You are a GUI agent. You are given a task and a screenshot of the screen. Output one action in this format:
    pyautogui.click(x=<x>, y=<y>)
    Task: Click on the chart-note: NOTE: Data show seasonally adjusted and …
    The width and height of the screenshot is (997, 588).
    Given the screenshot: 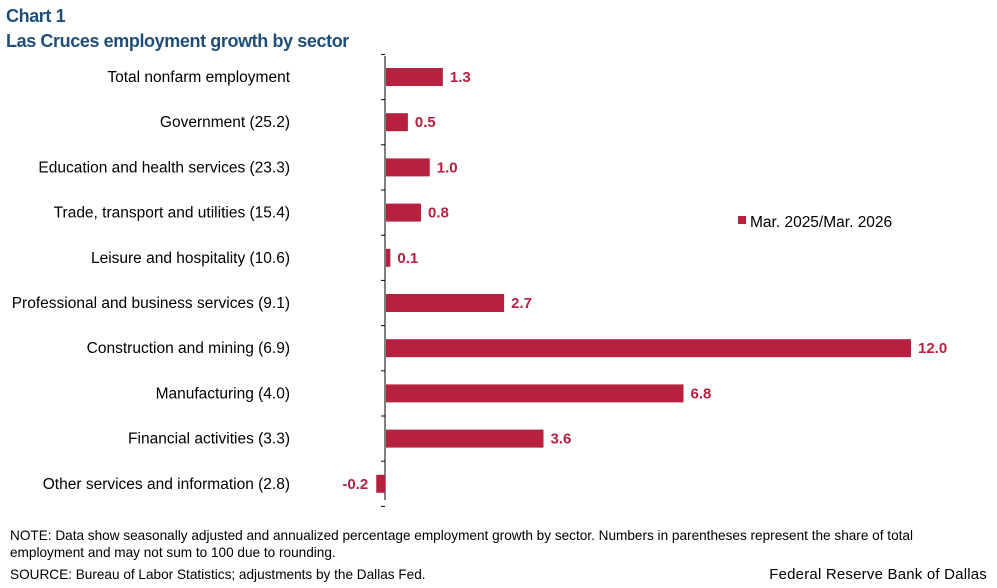 What is the action you would take?
    pyautogui.click(x=461, y=544)
    